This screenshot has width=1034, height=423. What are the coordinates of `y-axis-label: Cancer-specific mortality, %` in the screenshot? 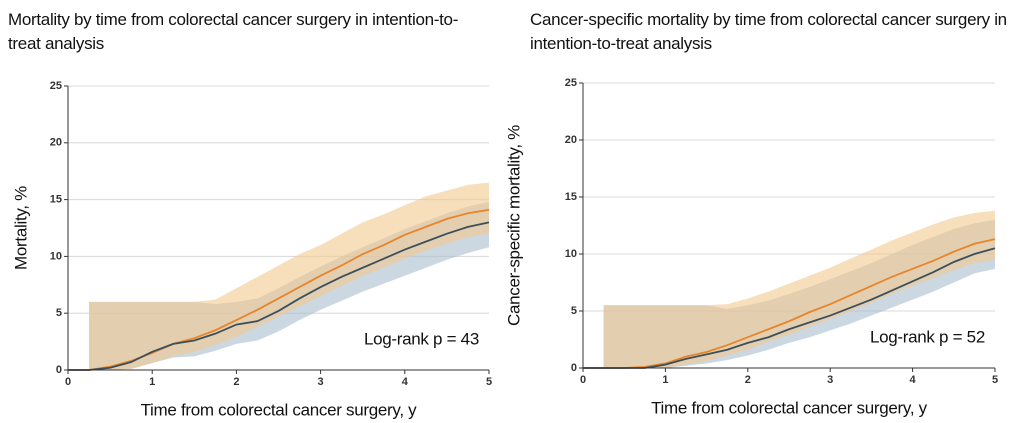 It's located at (513, 225).